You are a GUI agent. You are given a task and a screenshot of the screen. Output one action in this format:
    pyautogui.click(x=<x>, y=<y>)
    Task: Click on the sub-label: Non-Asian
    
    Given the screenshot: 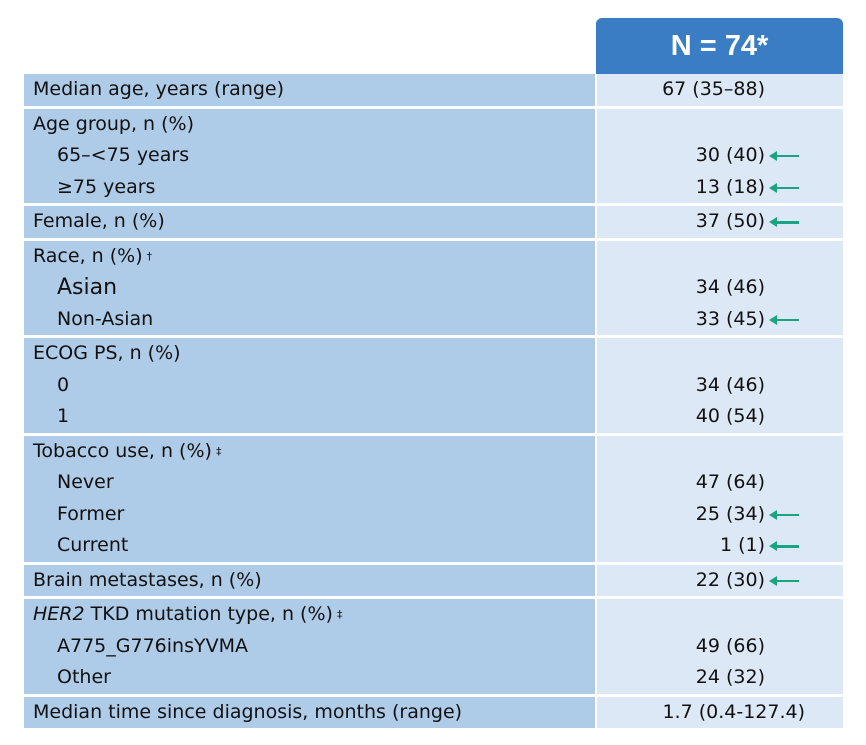 What is the action you would take?
    pyautogui.click(x=105, y=318)
    